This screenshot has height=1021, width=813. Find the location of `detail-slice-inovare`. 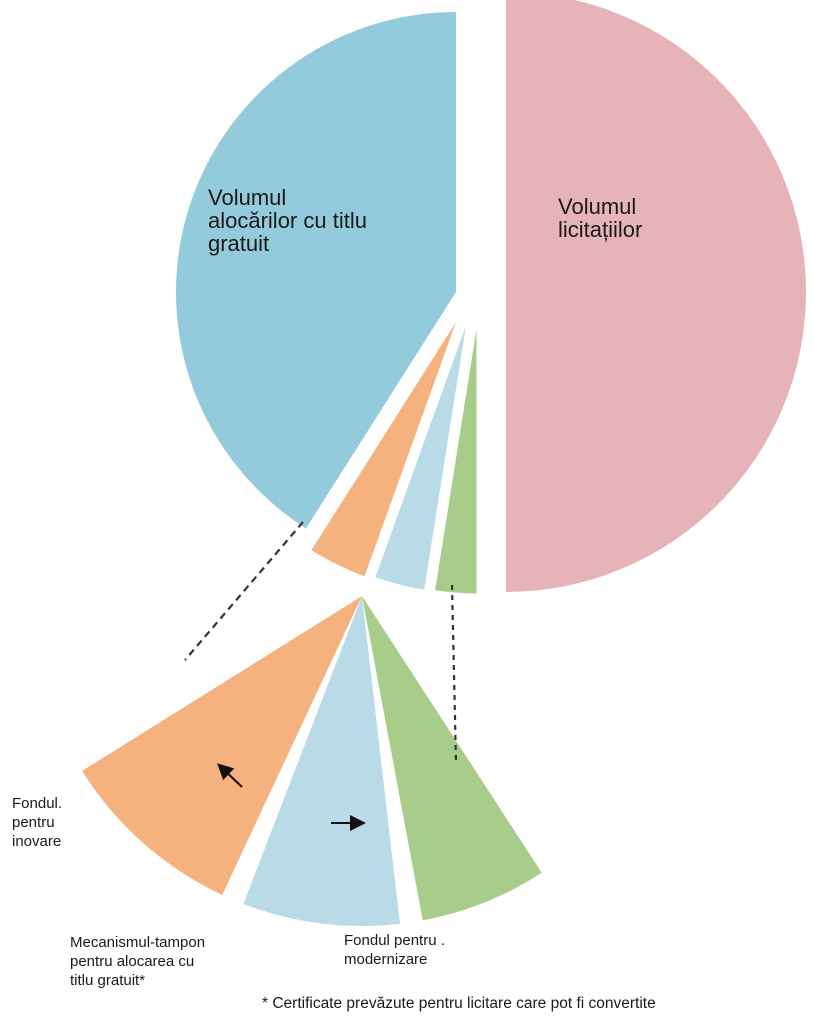

detail-slice-inovare is located at coordinates (222, 745).